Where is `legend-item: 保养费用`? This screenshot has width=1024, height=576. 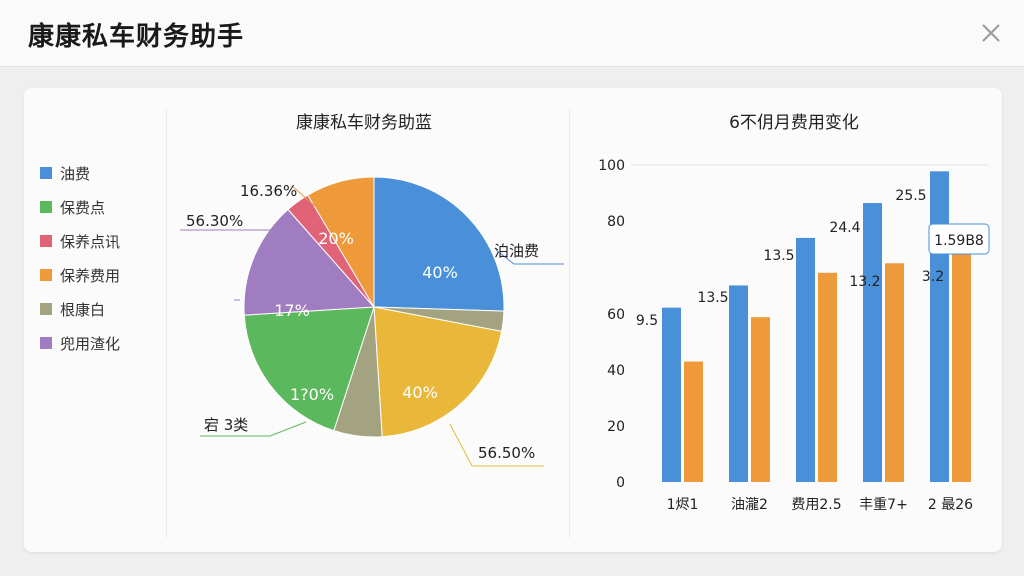 legend-item: 保养费用 is located at coordinates (80, 275).